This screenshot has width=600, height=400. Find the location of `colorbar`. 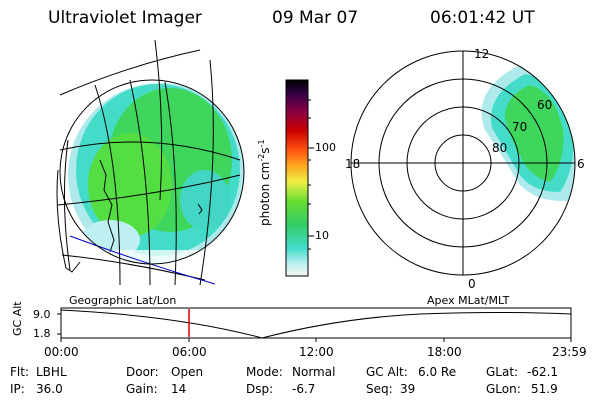

colorbar is located at coordinates (297, 178).